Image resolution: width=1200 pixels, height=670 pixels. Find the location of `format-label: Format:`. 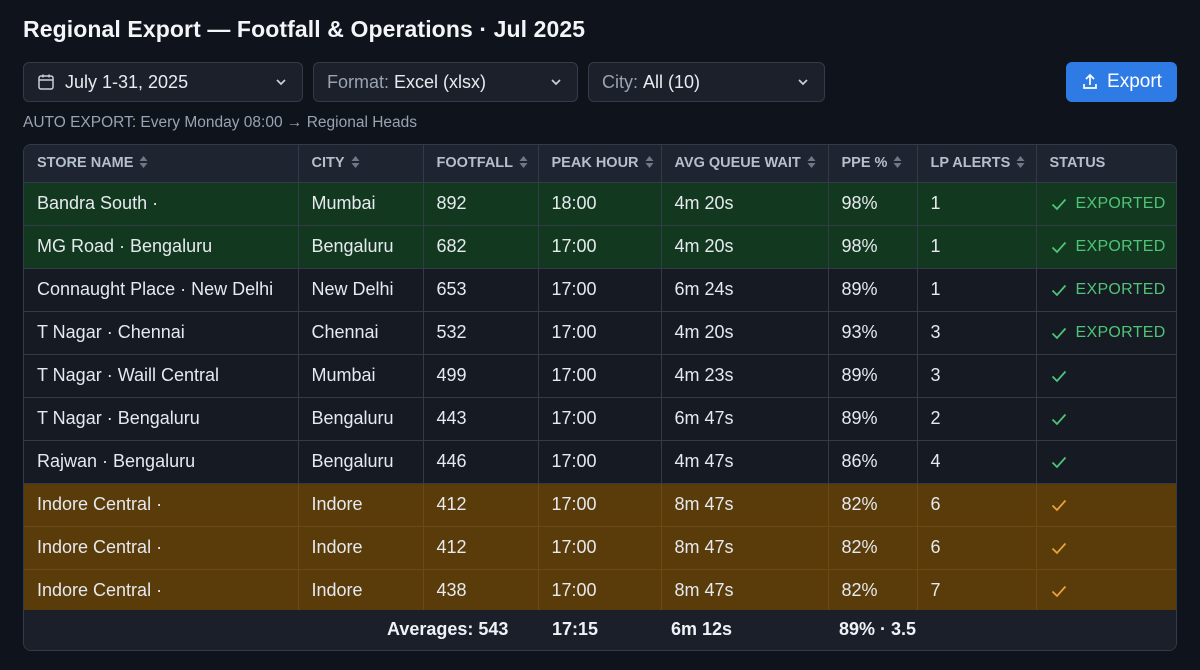

format-label: Format: is located at coordinates (358, 81).